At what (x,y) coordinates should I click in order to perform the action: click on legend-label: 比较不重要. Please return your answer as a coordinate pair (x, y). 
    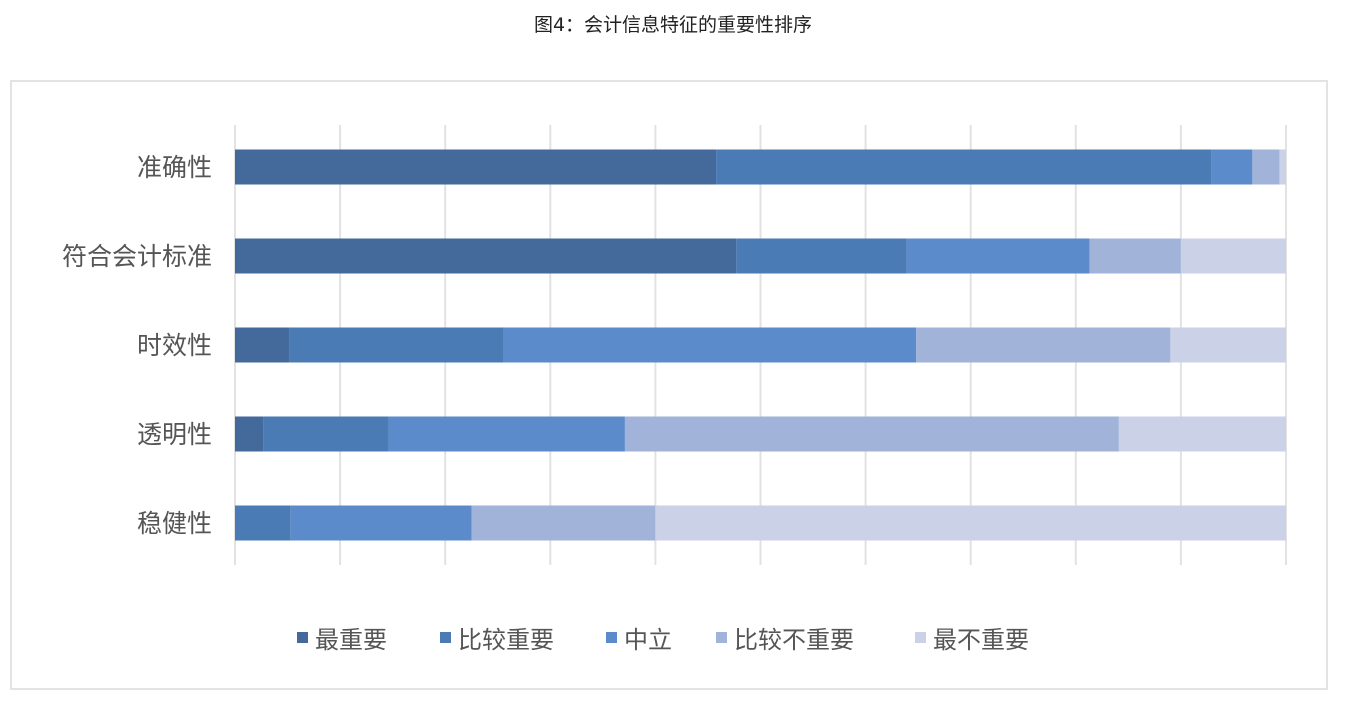
    Looking at the image, I should click on (794, 640).